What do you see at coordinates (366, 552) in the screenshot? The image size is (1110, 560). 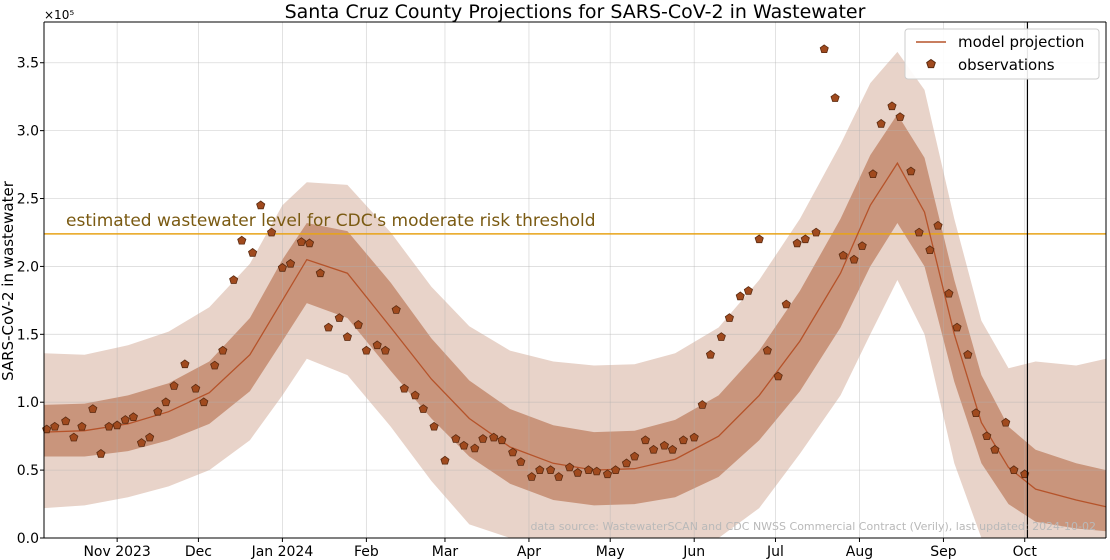 I see `x-tick-label: Feb` at bounding box center [366, 552].